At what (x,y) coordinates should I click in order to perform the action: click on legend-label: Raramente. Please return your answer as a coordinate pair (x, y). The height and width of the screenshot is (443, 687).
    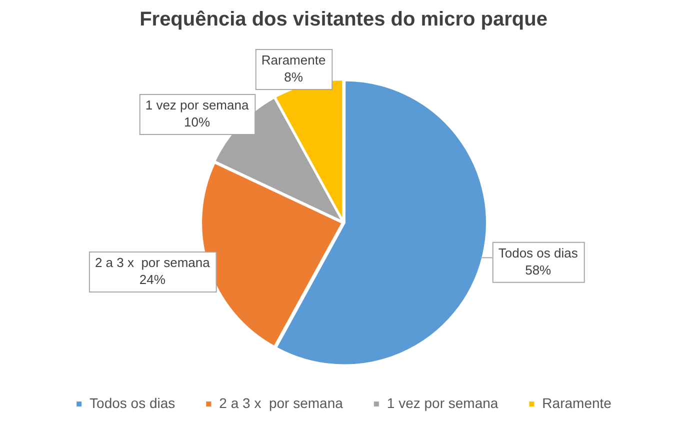
    Looking at the image, I should click on (577, 402).